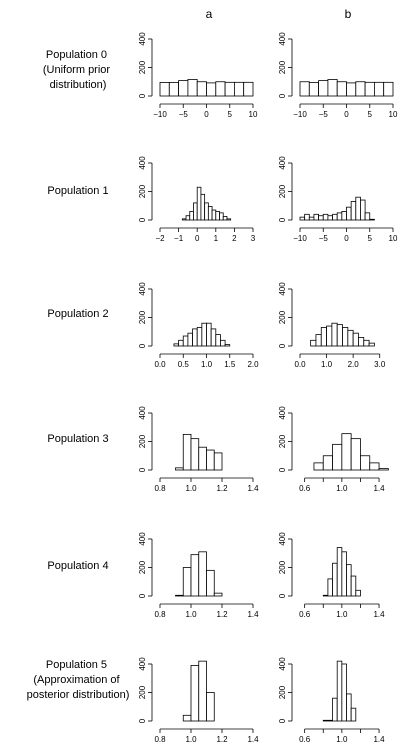 This screenshot has width=419, height=752. Describe the element at coordinates (76, 665) in the screenshot. I see `row-label-line: Population 5` at that location.